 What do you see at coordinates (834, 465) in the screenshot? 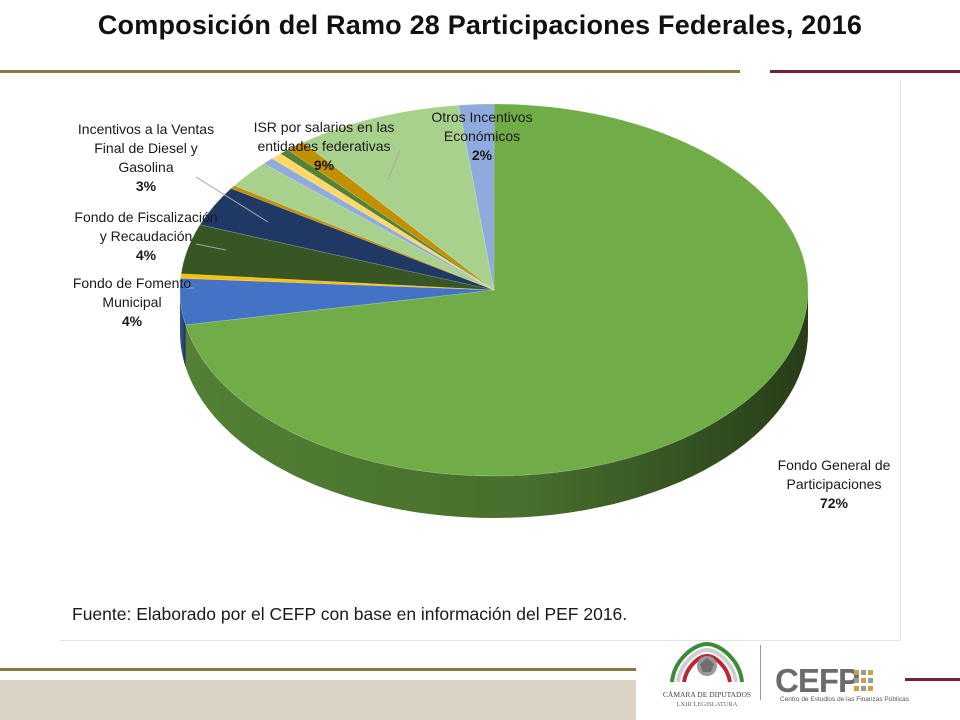
I see `label-fondo-general-line1: Fondo General de` at bounding box center [834, 465].